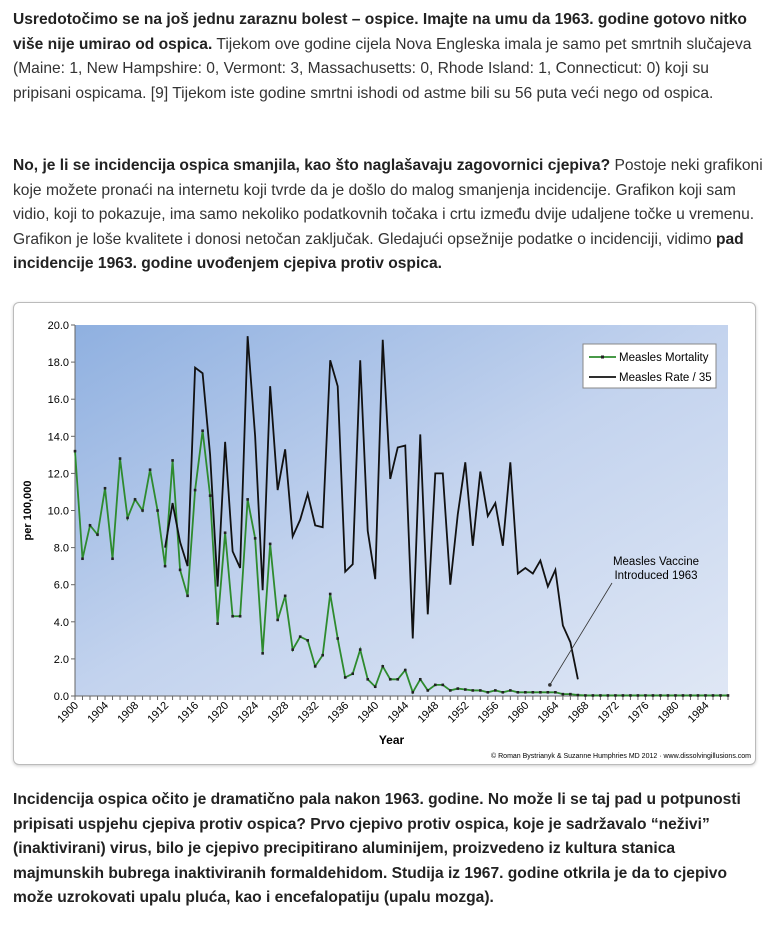 This screenshot has width=767, height=925. I want to click on y-tick-label: 6.0, so click(61, 586).